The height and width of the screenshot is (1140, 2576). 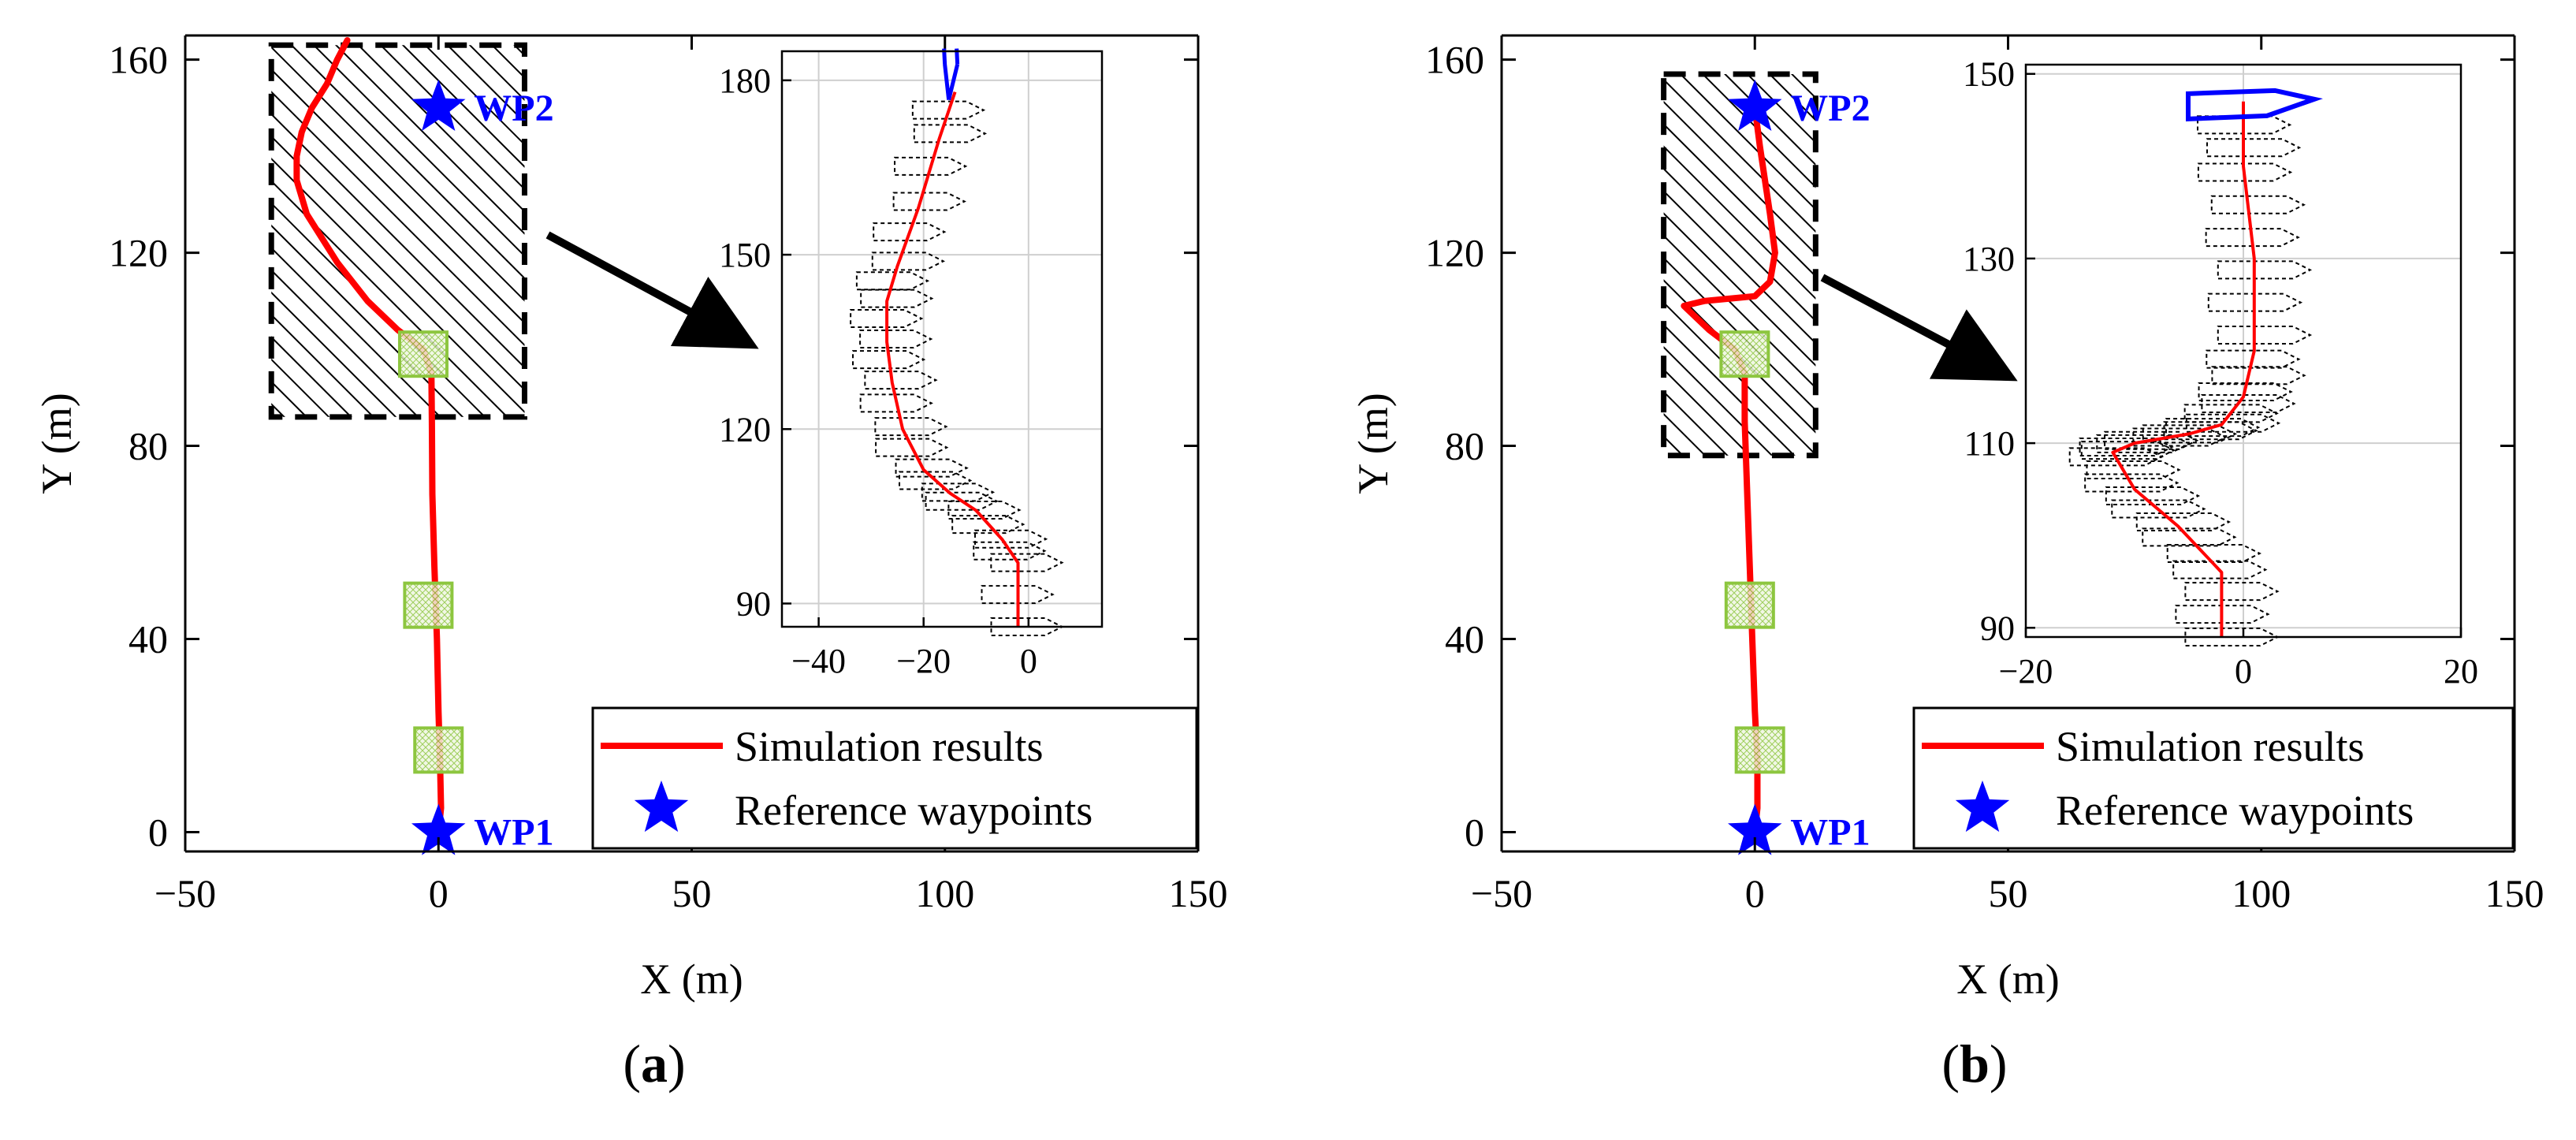 I want to click on inset-frame, so click(x=942, y=339).